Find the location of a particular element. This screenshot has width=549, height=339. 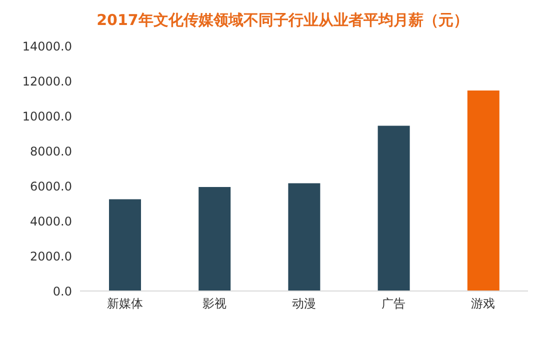

y-tick-label: 6000.0 is located at coordinates (51, 186).